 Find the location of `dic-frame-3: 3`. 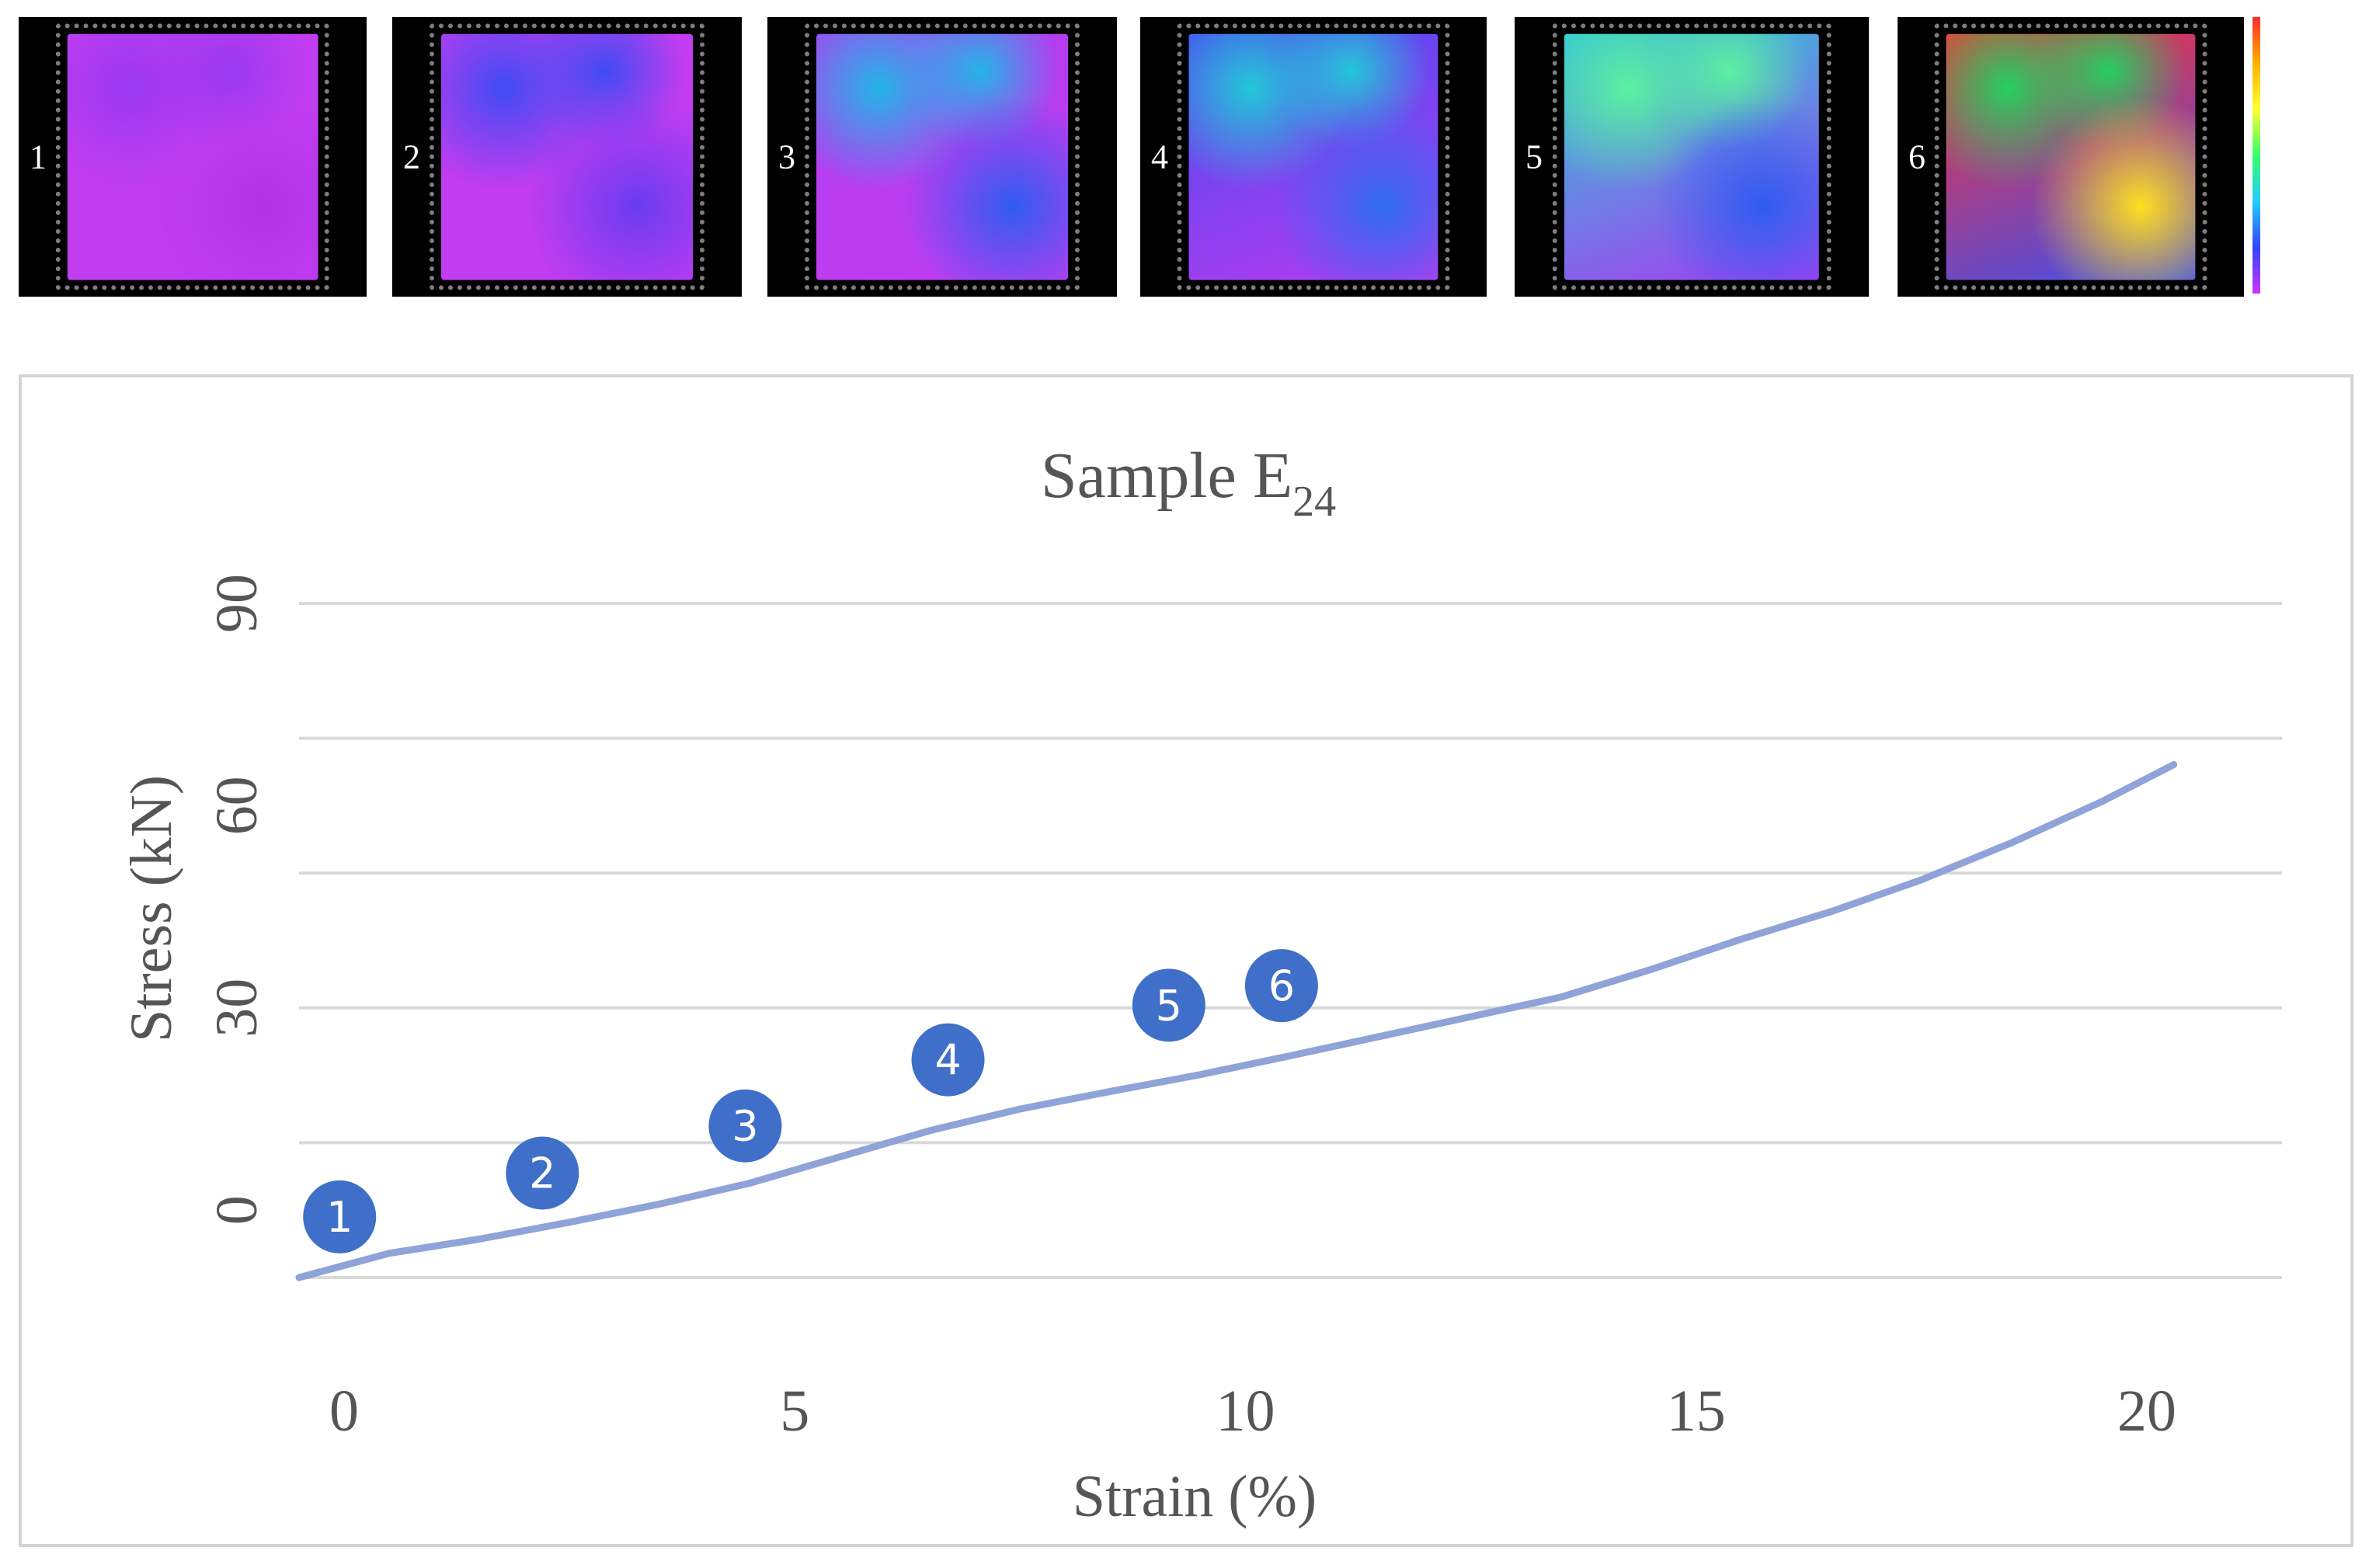

dic-frame-3: 3 is located at coordinates (942, 157).